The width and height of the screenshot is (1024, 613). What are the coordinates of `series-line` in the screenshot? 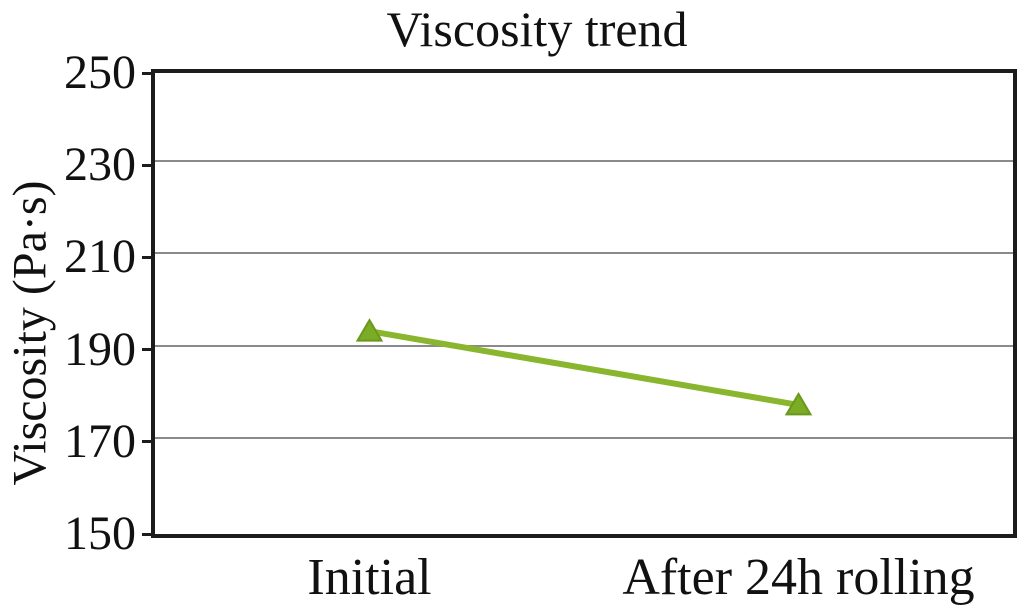 It's located at (584, 368).